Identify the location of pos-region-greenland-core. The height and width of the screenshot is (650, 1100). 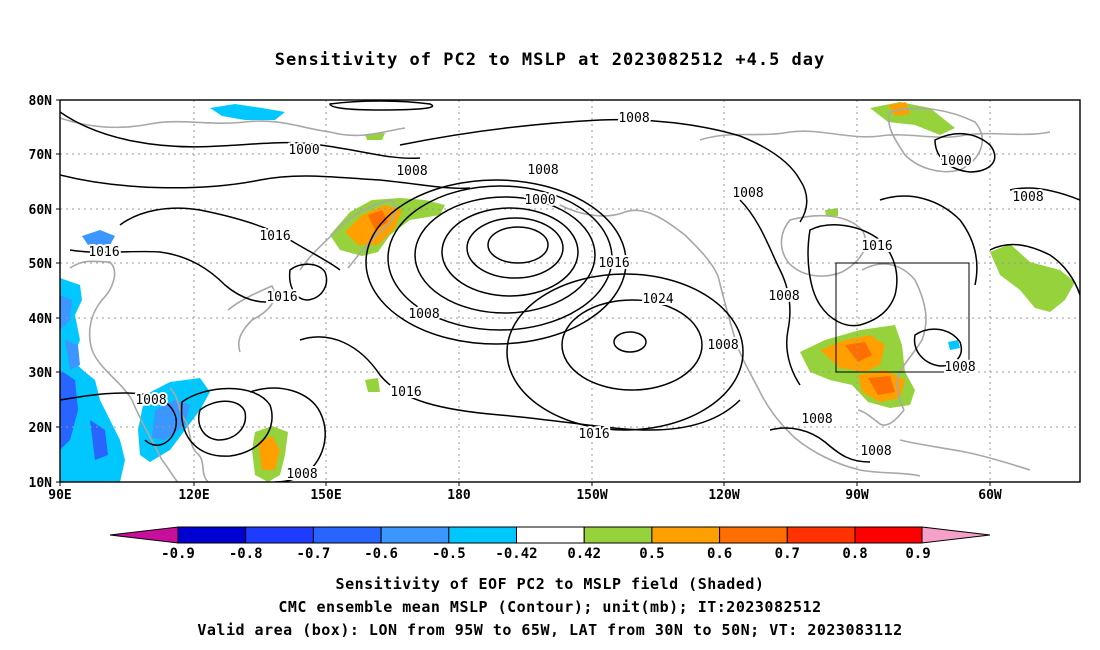
(899, 109).